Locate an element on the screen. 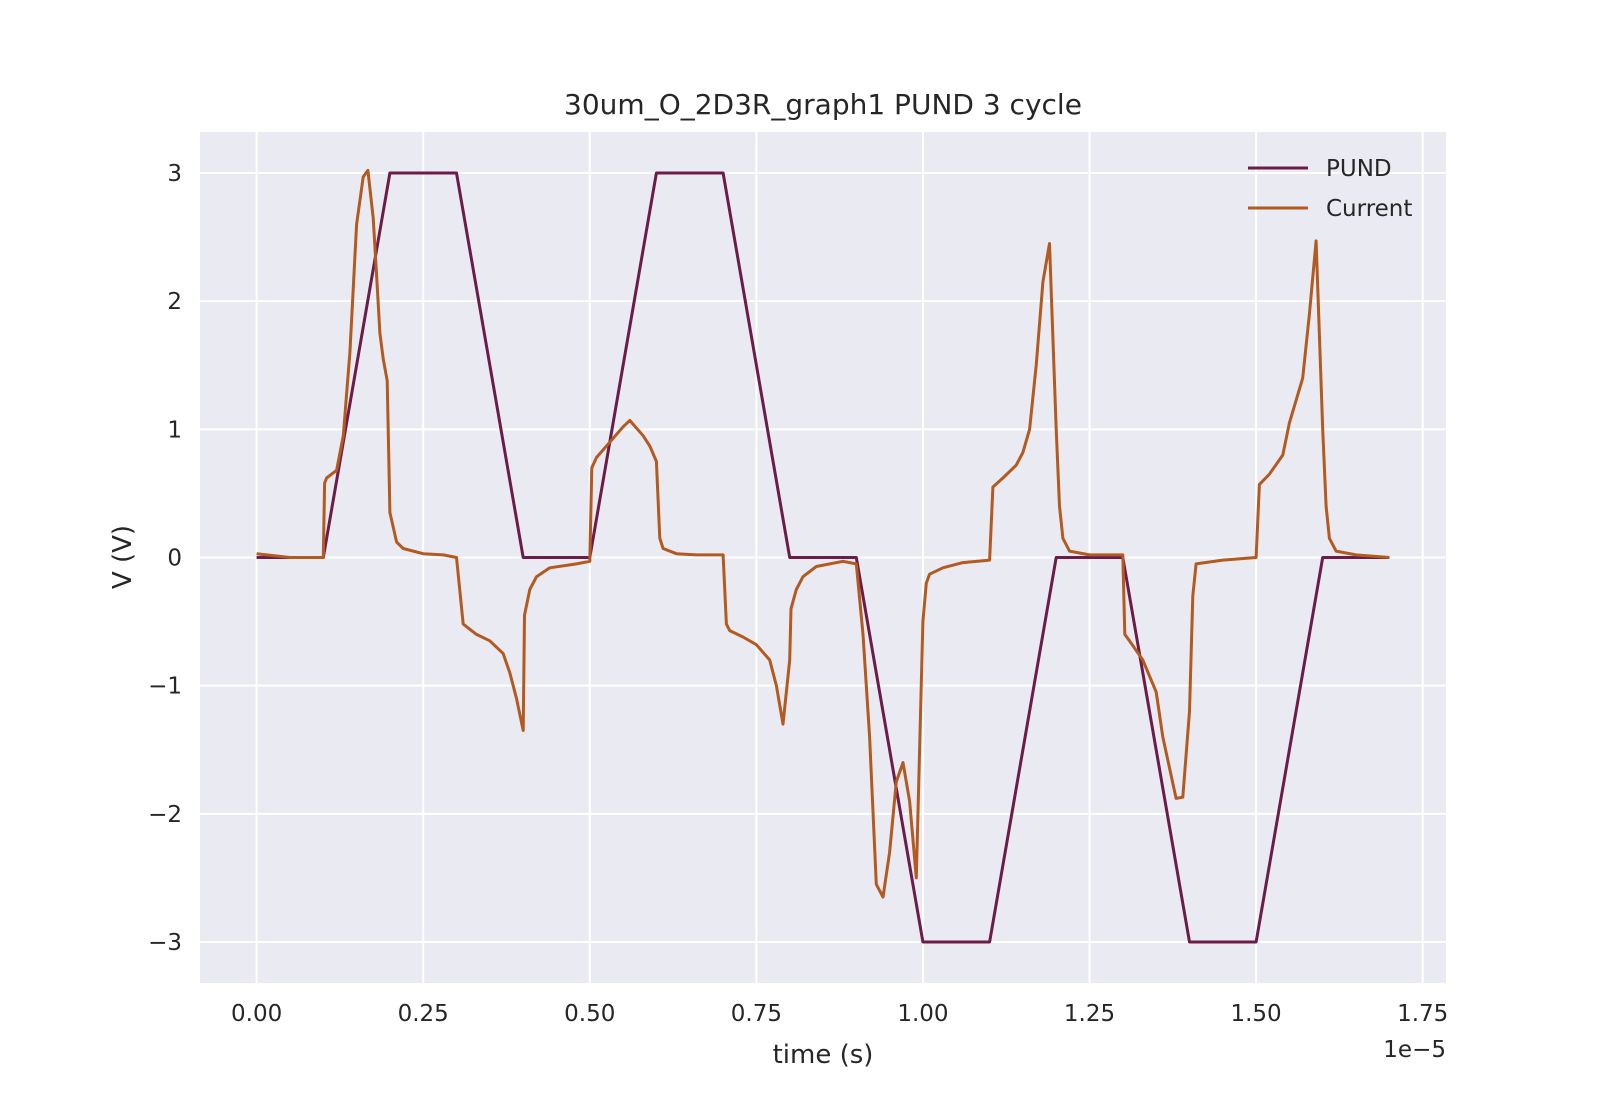 This screenshot has width=1600, height=1100. x-tick-label: 0.25 is located at coordinates (423, 1014).